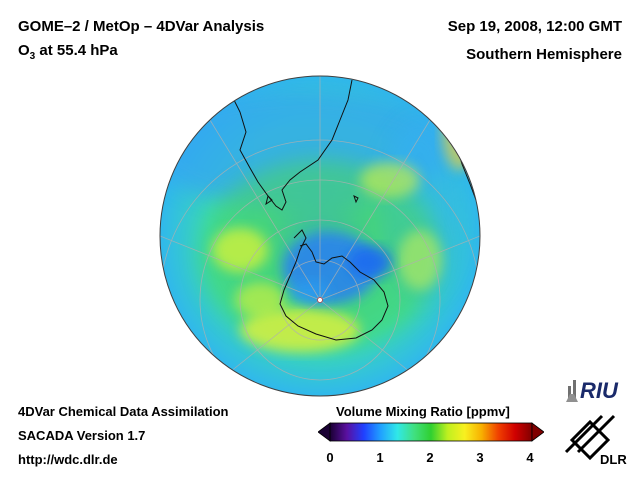 This screenshot has width=640, height=480. What do you see at coordinates (480, 457) in the screenshot?
I see `colorbar-tick-3: 3` at bounding box center [480, 457].